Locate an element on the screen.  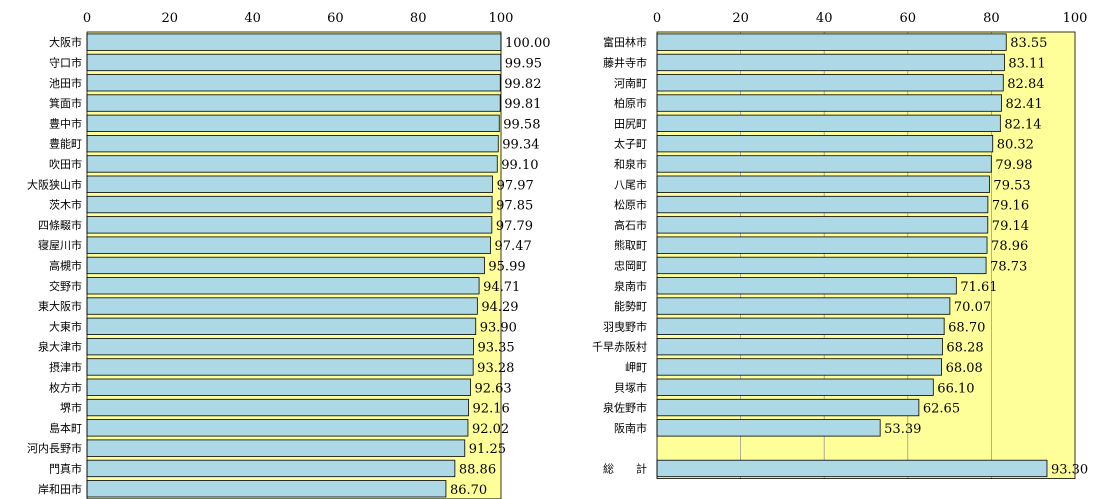
panel2-value-label: 83.11 is located at coordinates (1026, 63).